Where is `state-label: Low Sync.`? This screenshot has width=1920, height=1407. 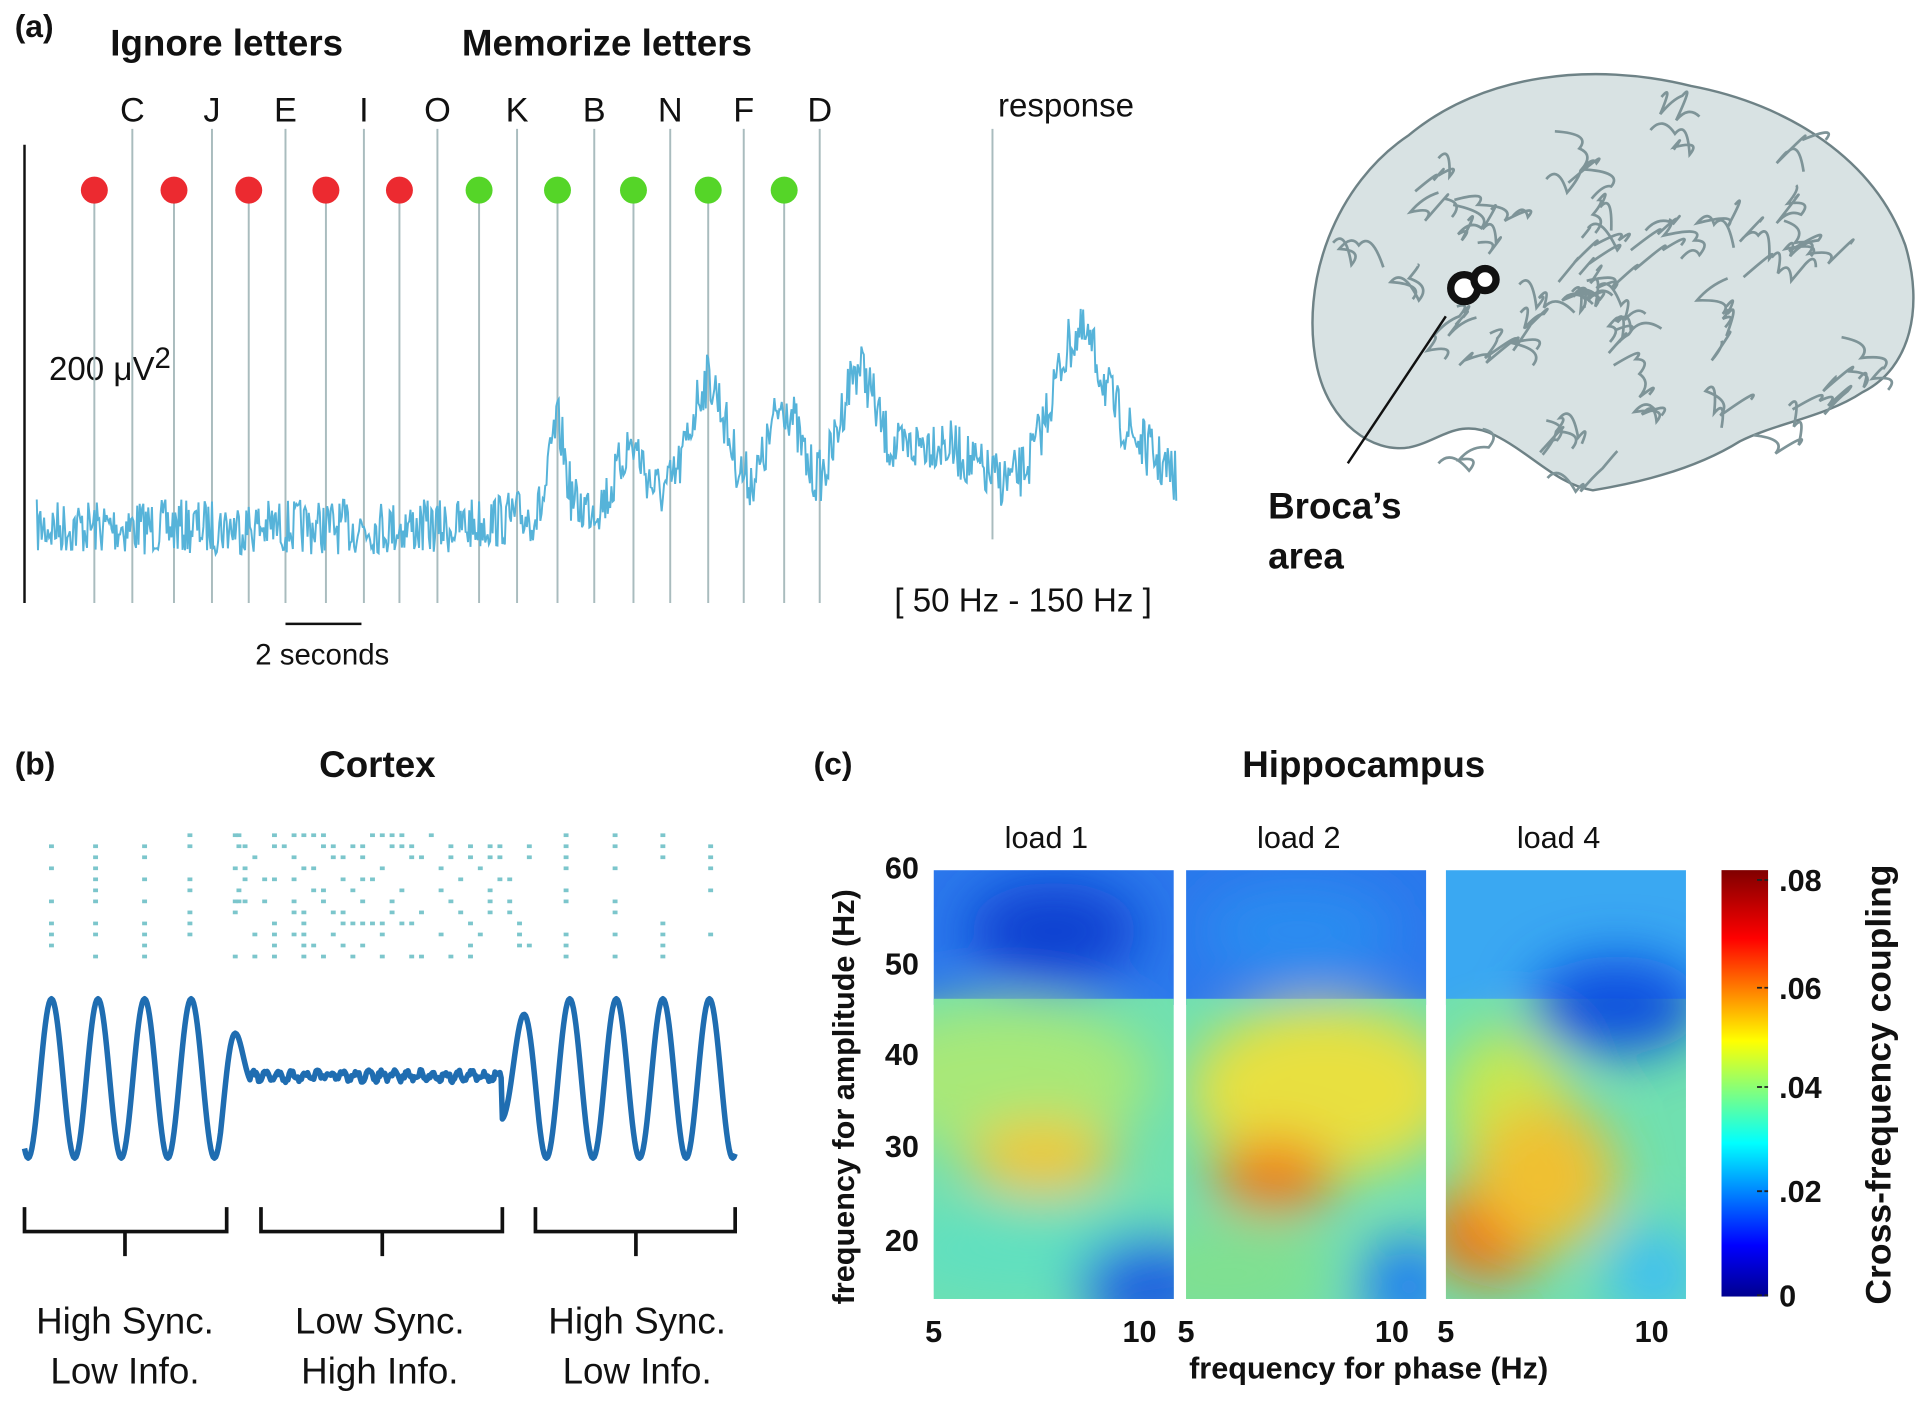 state-label: Low Sync. is located at coordinates (380, 1320).